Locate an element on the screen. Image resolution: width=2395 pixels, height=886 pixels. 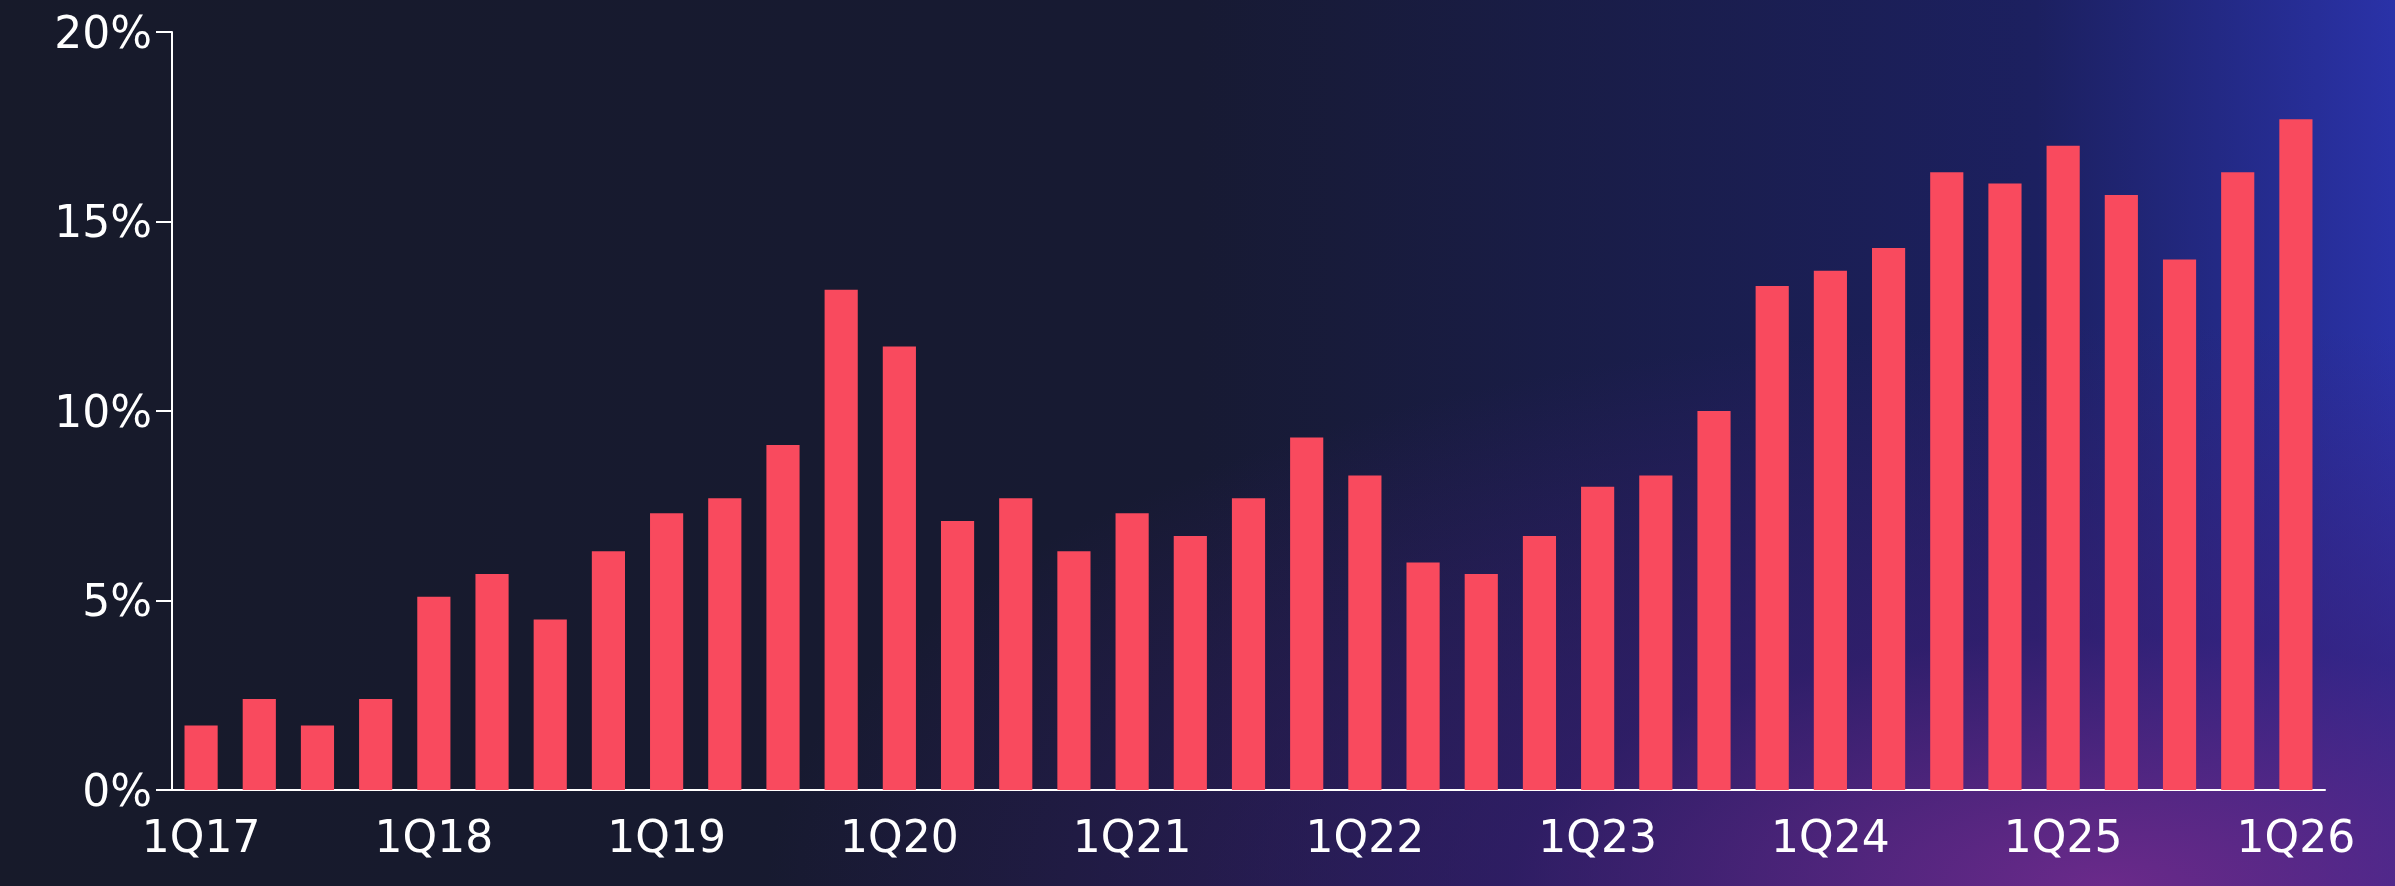
x-tick-label: 1Q25 is located at coordinates (2063, 836).